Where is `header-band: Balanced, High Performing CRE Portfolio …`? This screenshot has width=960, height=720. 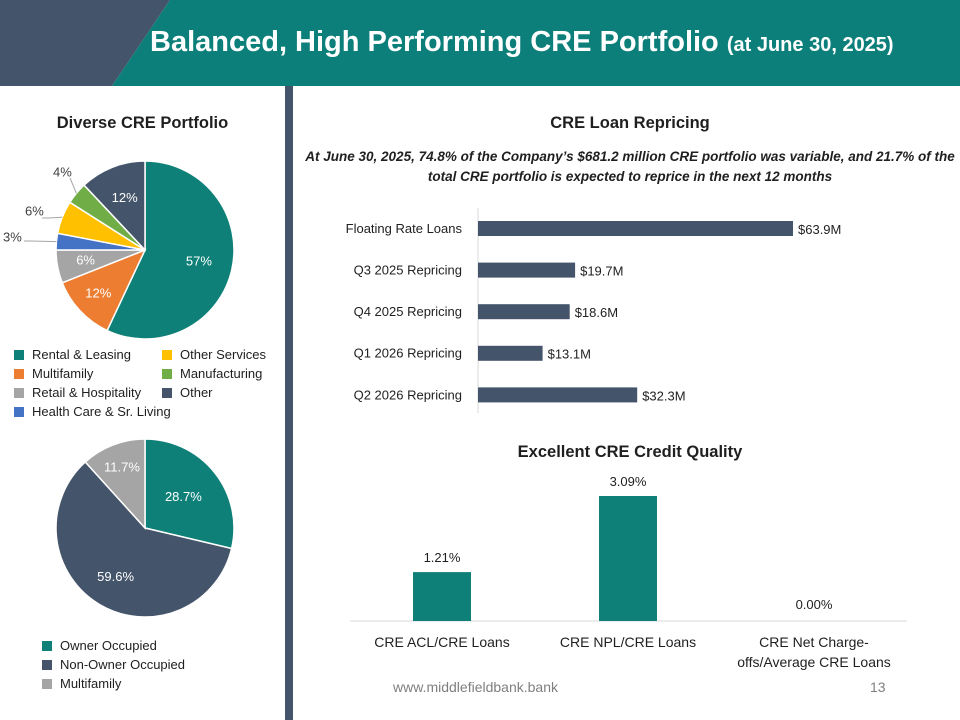 header-band: Balanced, High Performing CRE Portfolio … is located at coordinates (480, 43).